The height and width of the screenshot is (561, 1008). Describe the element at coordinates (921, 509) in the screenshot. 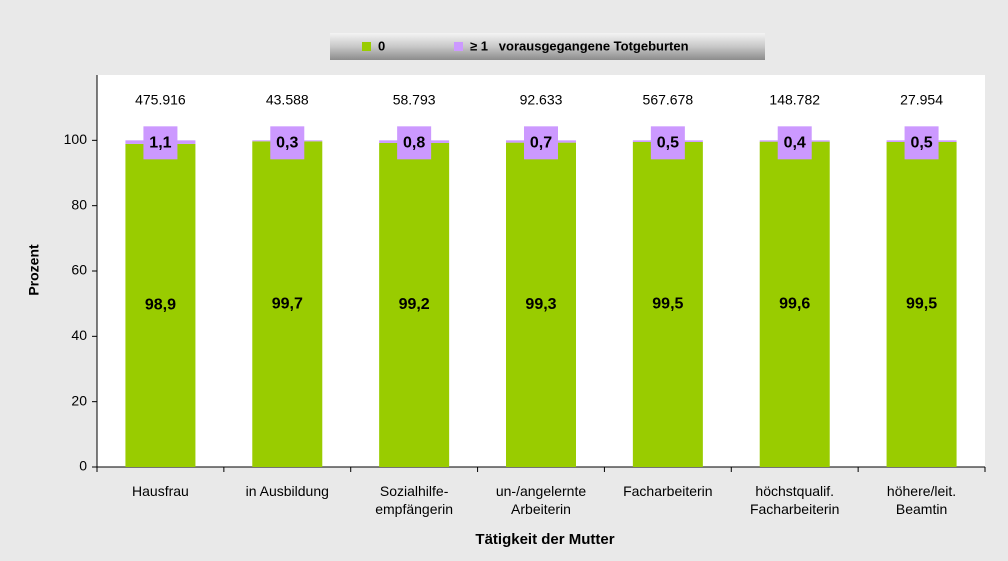

I see `x-tick-label-line: Beamtin` at that location.